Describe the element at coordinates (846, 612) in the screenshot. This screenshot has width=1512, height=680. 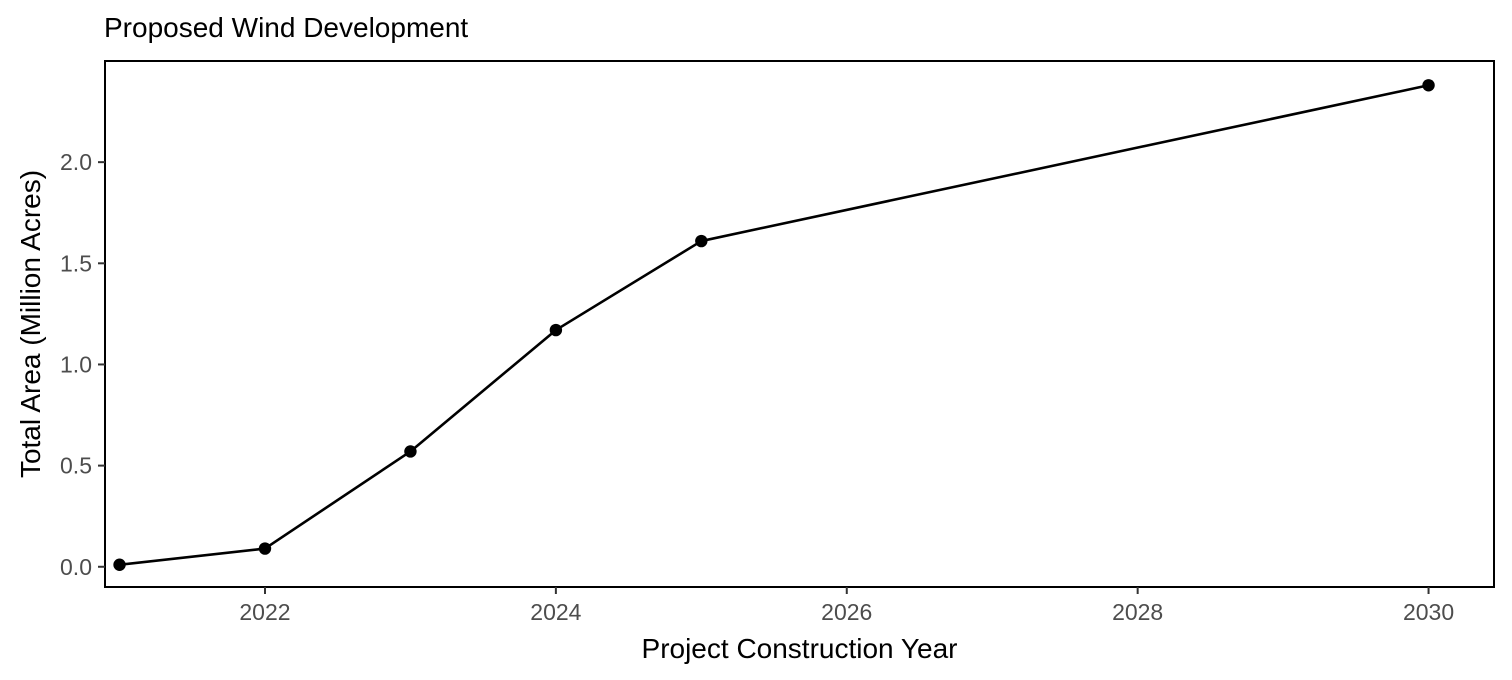
I see `x-tick-label: 2026` at that location.